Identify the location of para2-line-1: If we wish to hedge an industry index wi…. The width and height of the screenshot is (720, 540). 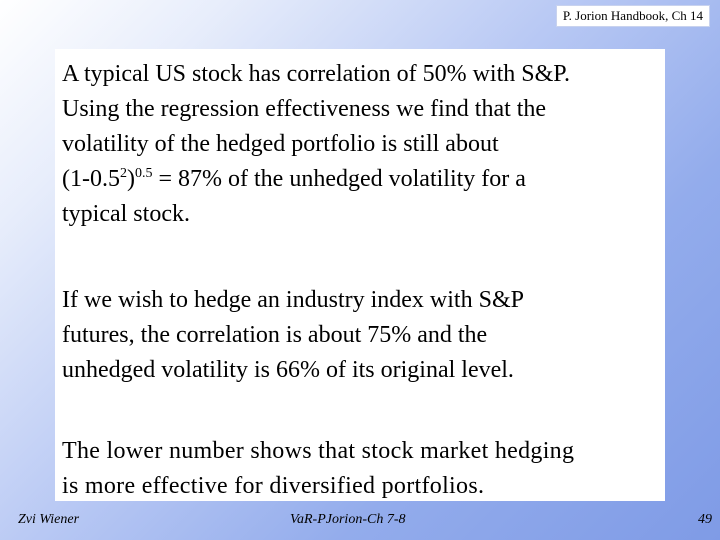
(293, 300).